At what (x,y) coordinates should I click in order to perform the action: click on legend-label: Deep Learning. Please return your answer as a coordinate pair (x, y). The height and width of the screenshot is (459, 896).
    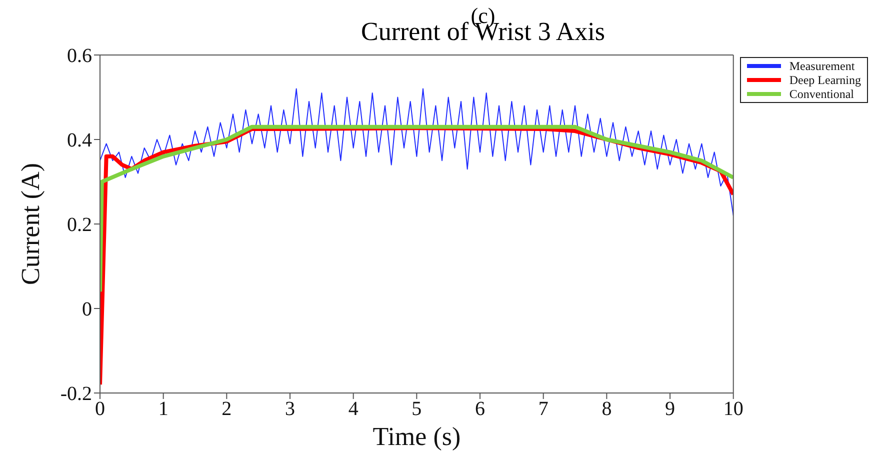
    Looking at the image, I should click on (825, 80).